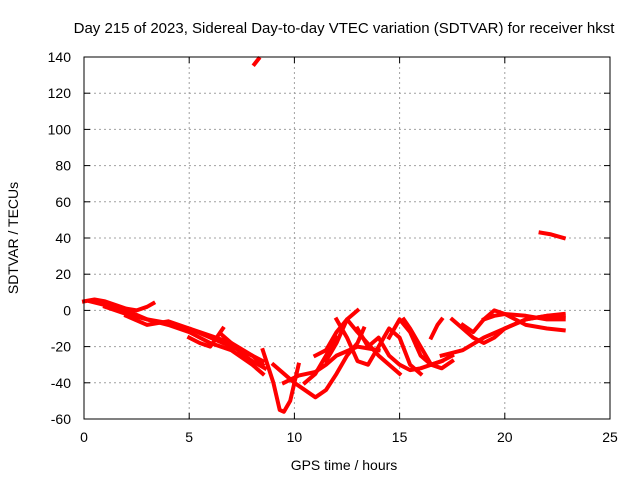  Describe the element at coordinates (63, 274) in the screenshot. I see `y-tick-label: 20` at that location.